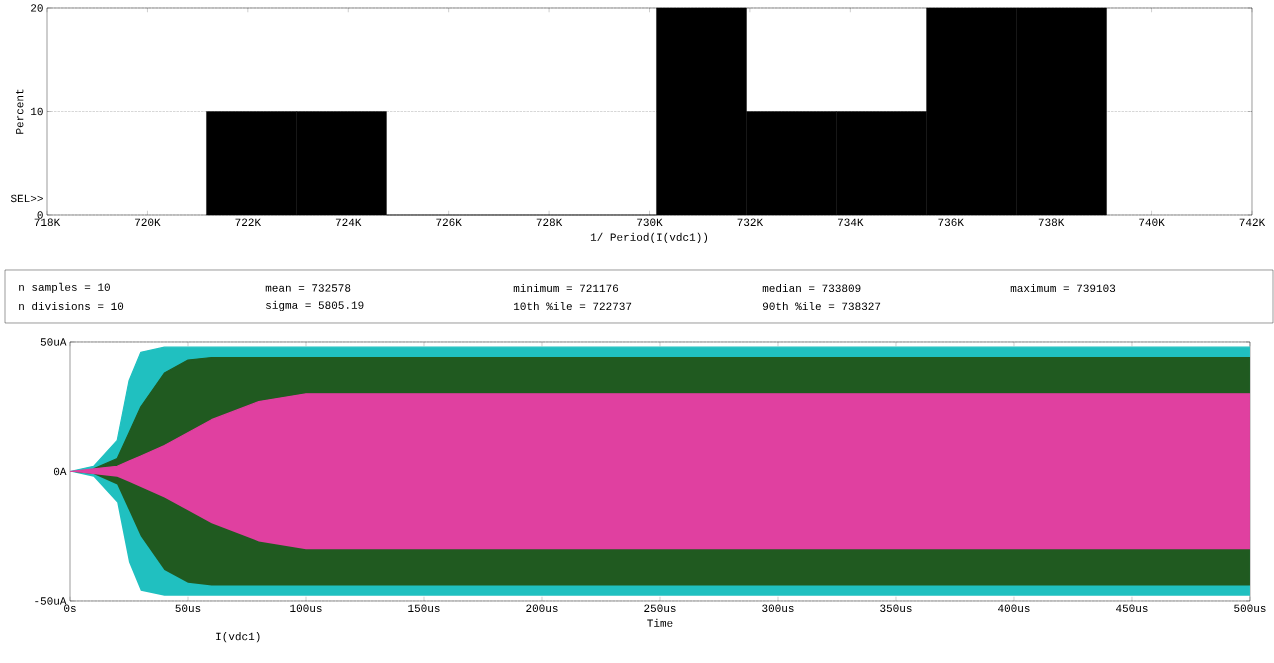 This screenshot has height=663, width=1274. I want to click on y-tick-label: -50uA, so click(51, 601).